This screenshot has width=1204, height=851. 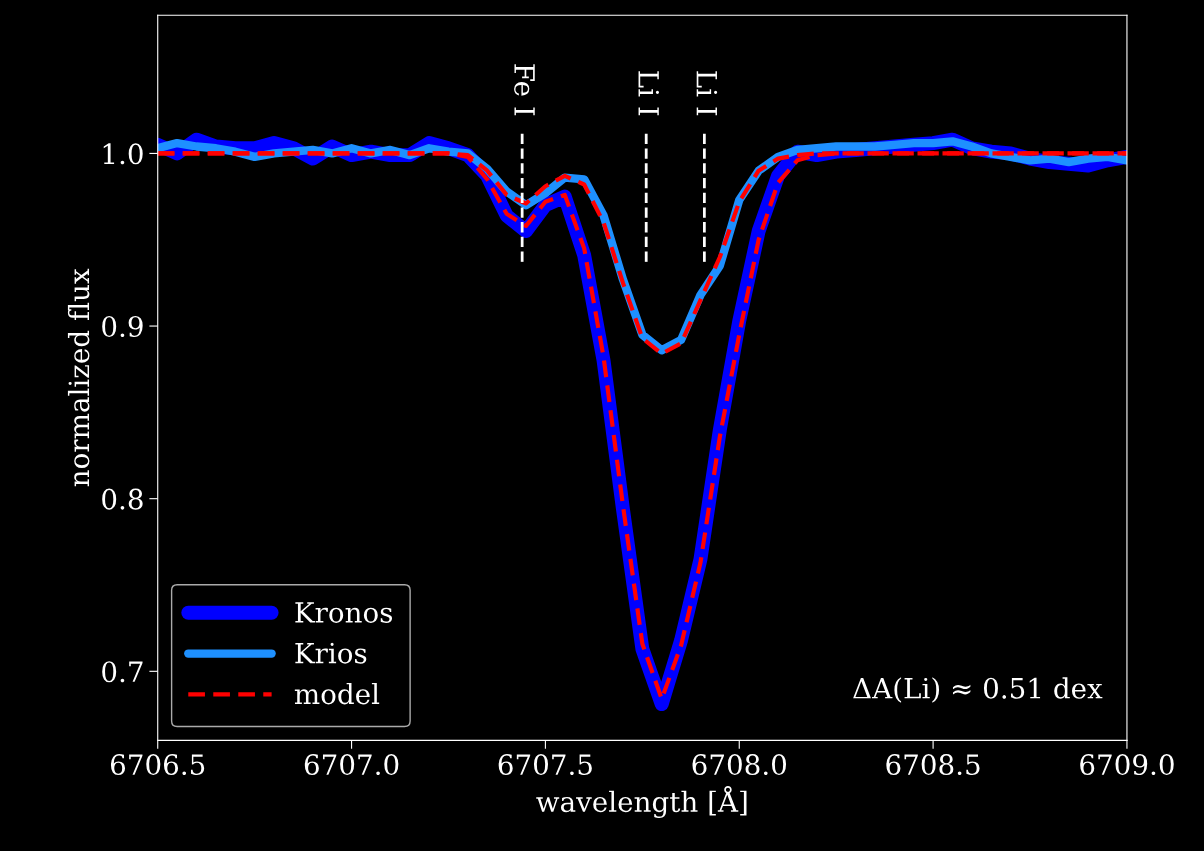 I want to click on legend-label: Krios, so click(x=331, y=653).